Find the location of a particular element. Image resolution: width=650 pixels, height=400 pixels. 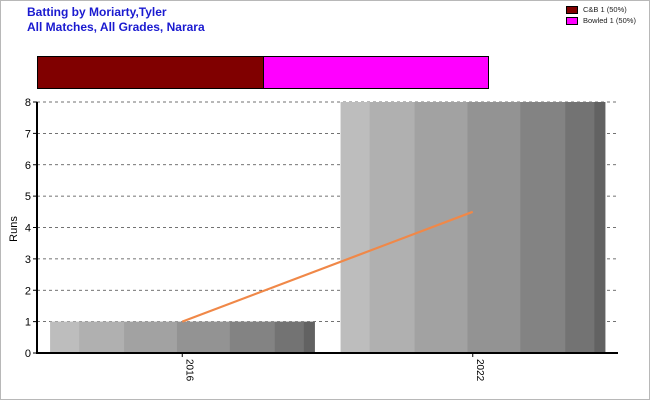

trend-line is located at coordinates (327, 266).